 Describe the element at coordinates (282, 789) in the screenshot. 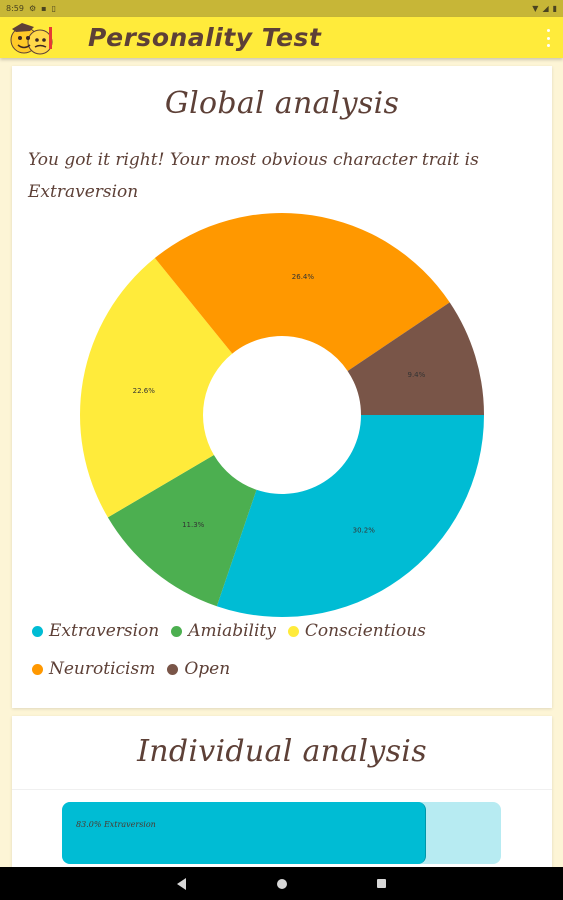

I see `divider` at that location.